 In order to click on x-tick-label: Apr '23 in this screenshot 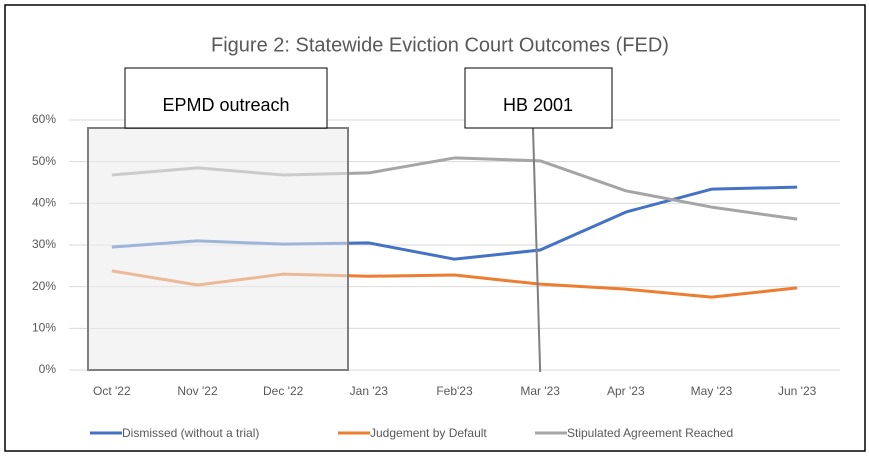, I will do `click(626, 391)`.